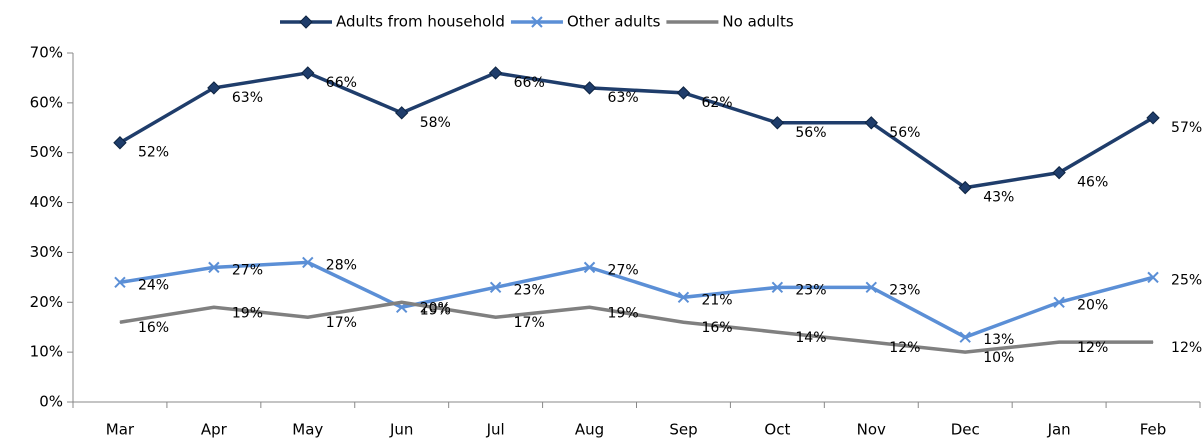 The height and width of the screenshot is (442, 1203). I want to click on data-label: 62%, so click(716, 103).